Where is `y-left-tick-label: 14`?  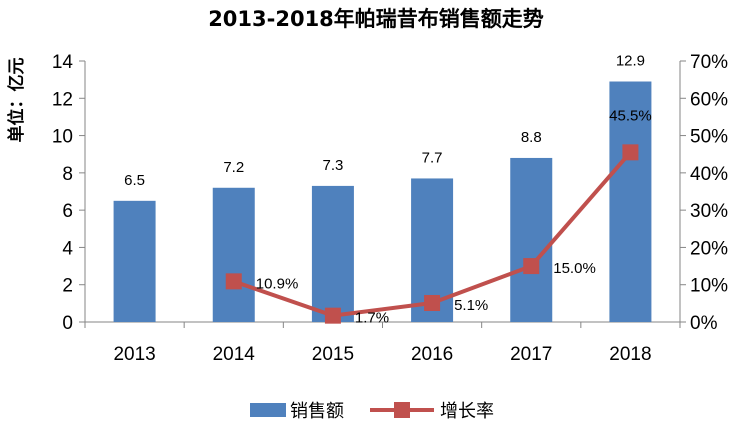 y-left-tick-label: 14 is located at coordinates (63, 62).